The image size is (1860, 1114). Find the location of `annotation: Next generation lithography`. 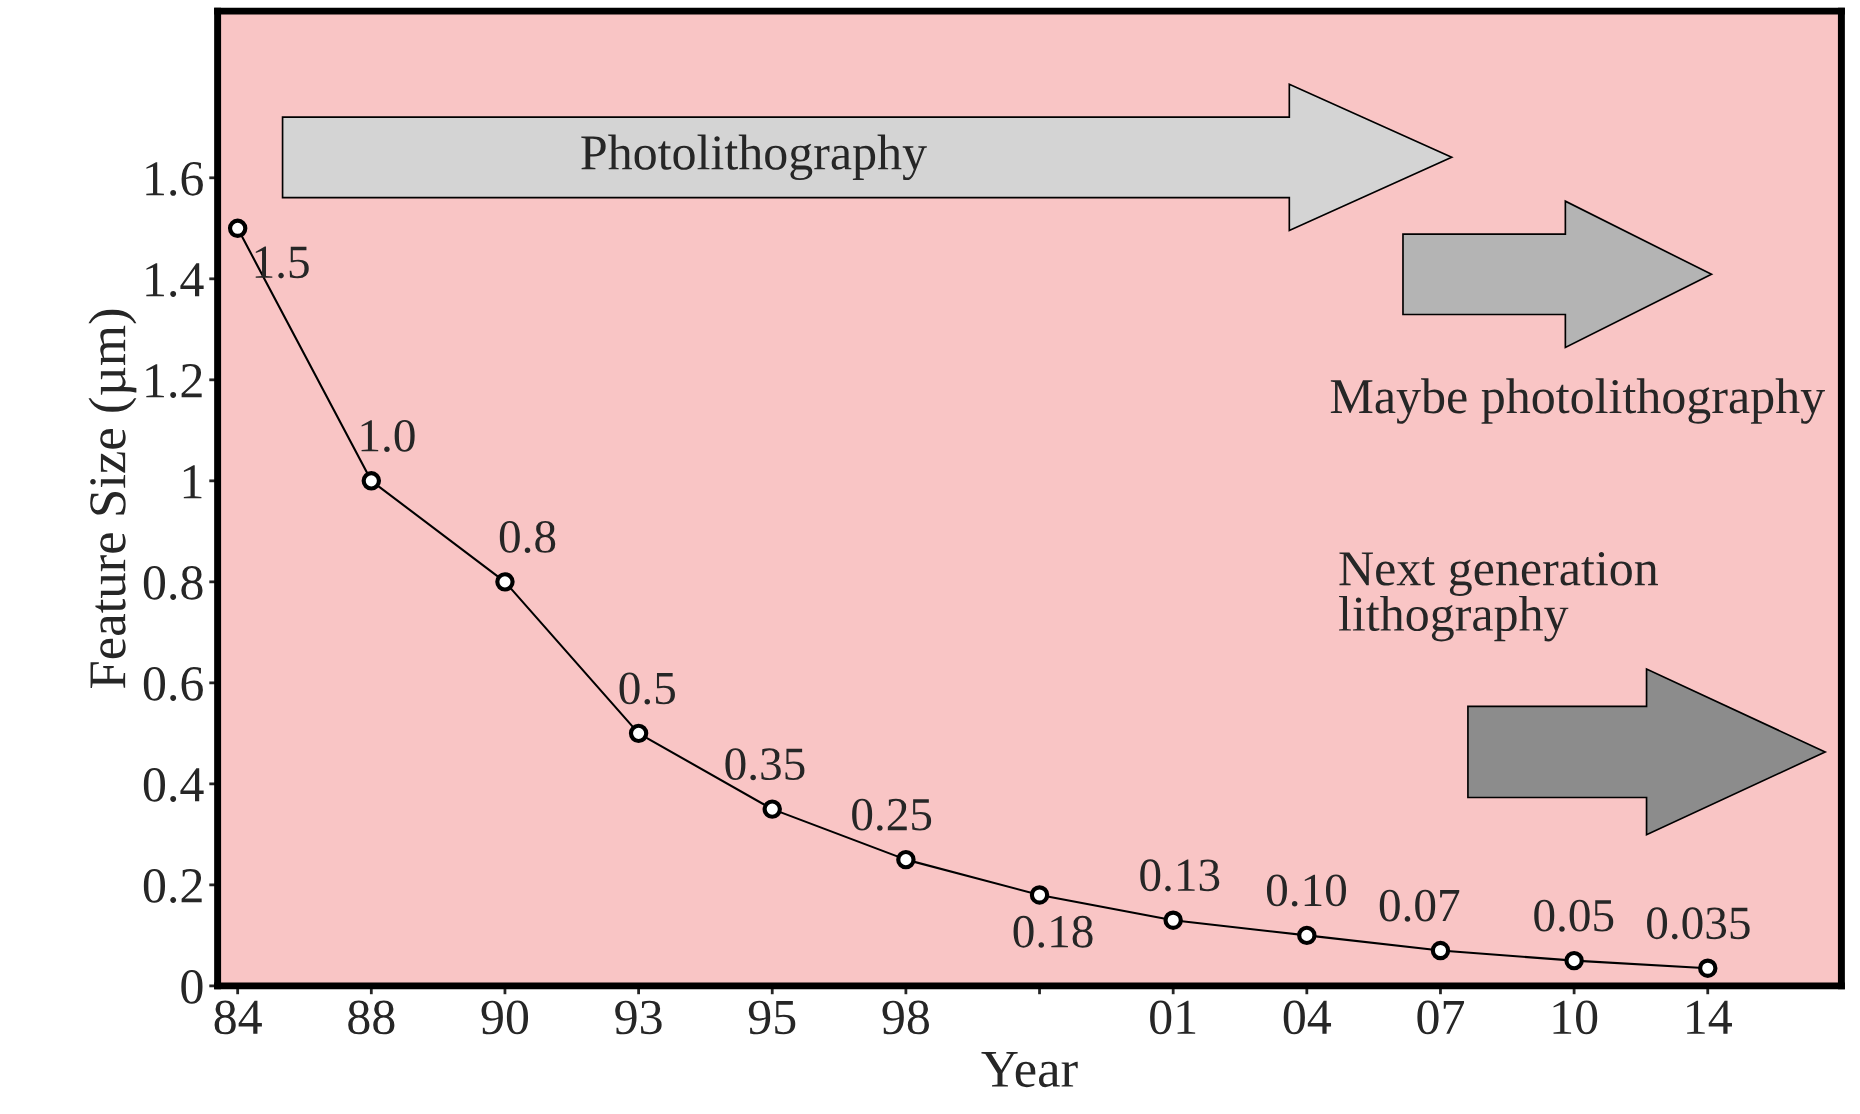

annotation: Next generation lithography is located at coordinates (1498, 597).